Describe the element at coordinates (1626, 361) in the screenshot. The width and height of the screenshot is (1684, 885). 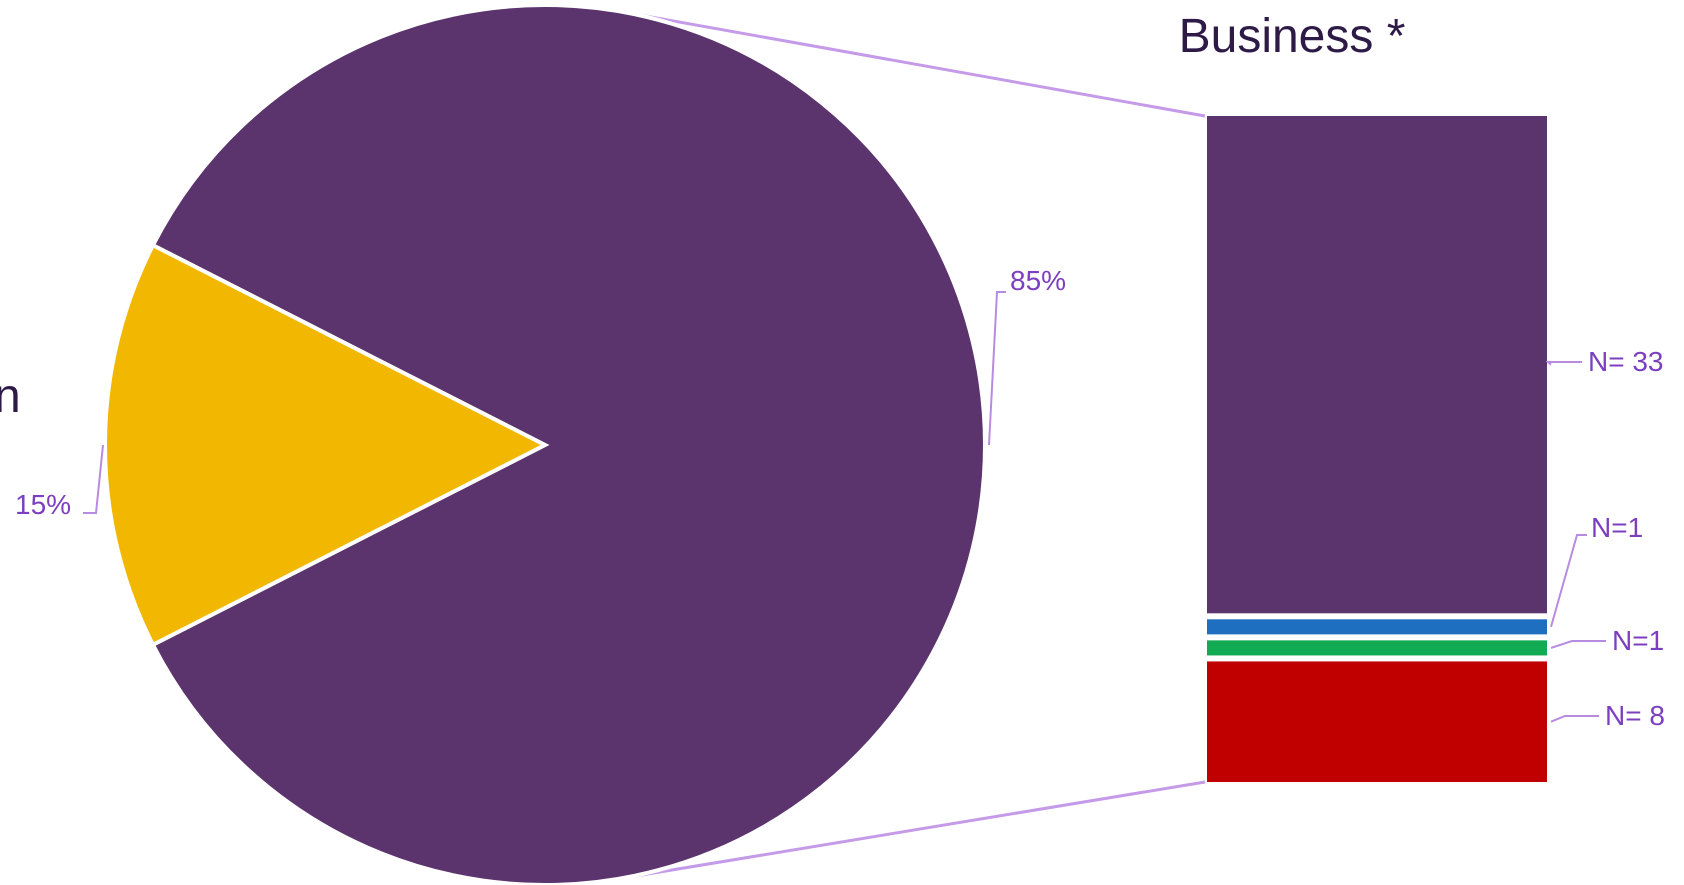
I see `bar-label-1: N= 33` at that location.